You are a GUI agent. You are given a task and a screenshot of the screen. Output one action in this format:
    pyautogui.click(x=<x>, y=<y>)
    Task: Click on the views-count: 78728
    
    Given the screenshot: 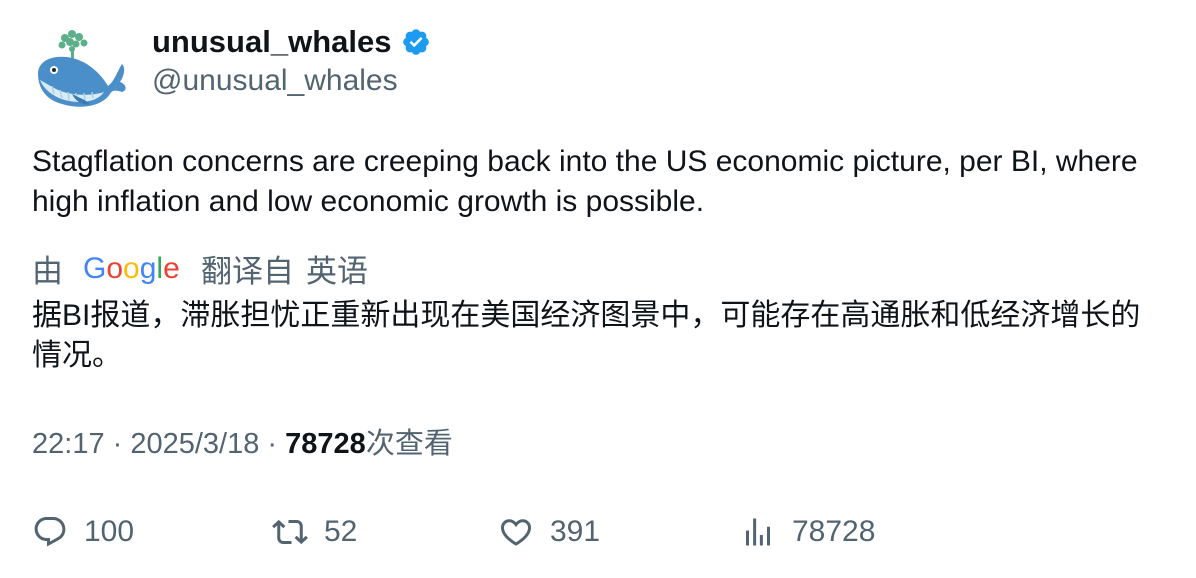 What is the action you would take?
    pyautogui.click(x=834, y=531)
    